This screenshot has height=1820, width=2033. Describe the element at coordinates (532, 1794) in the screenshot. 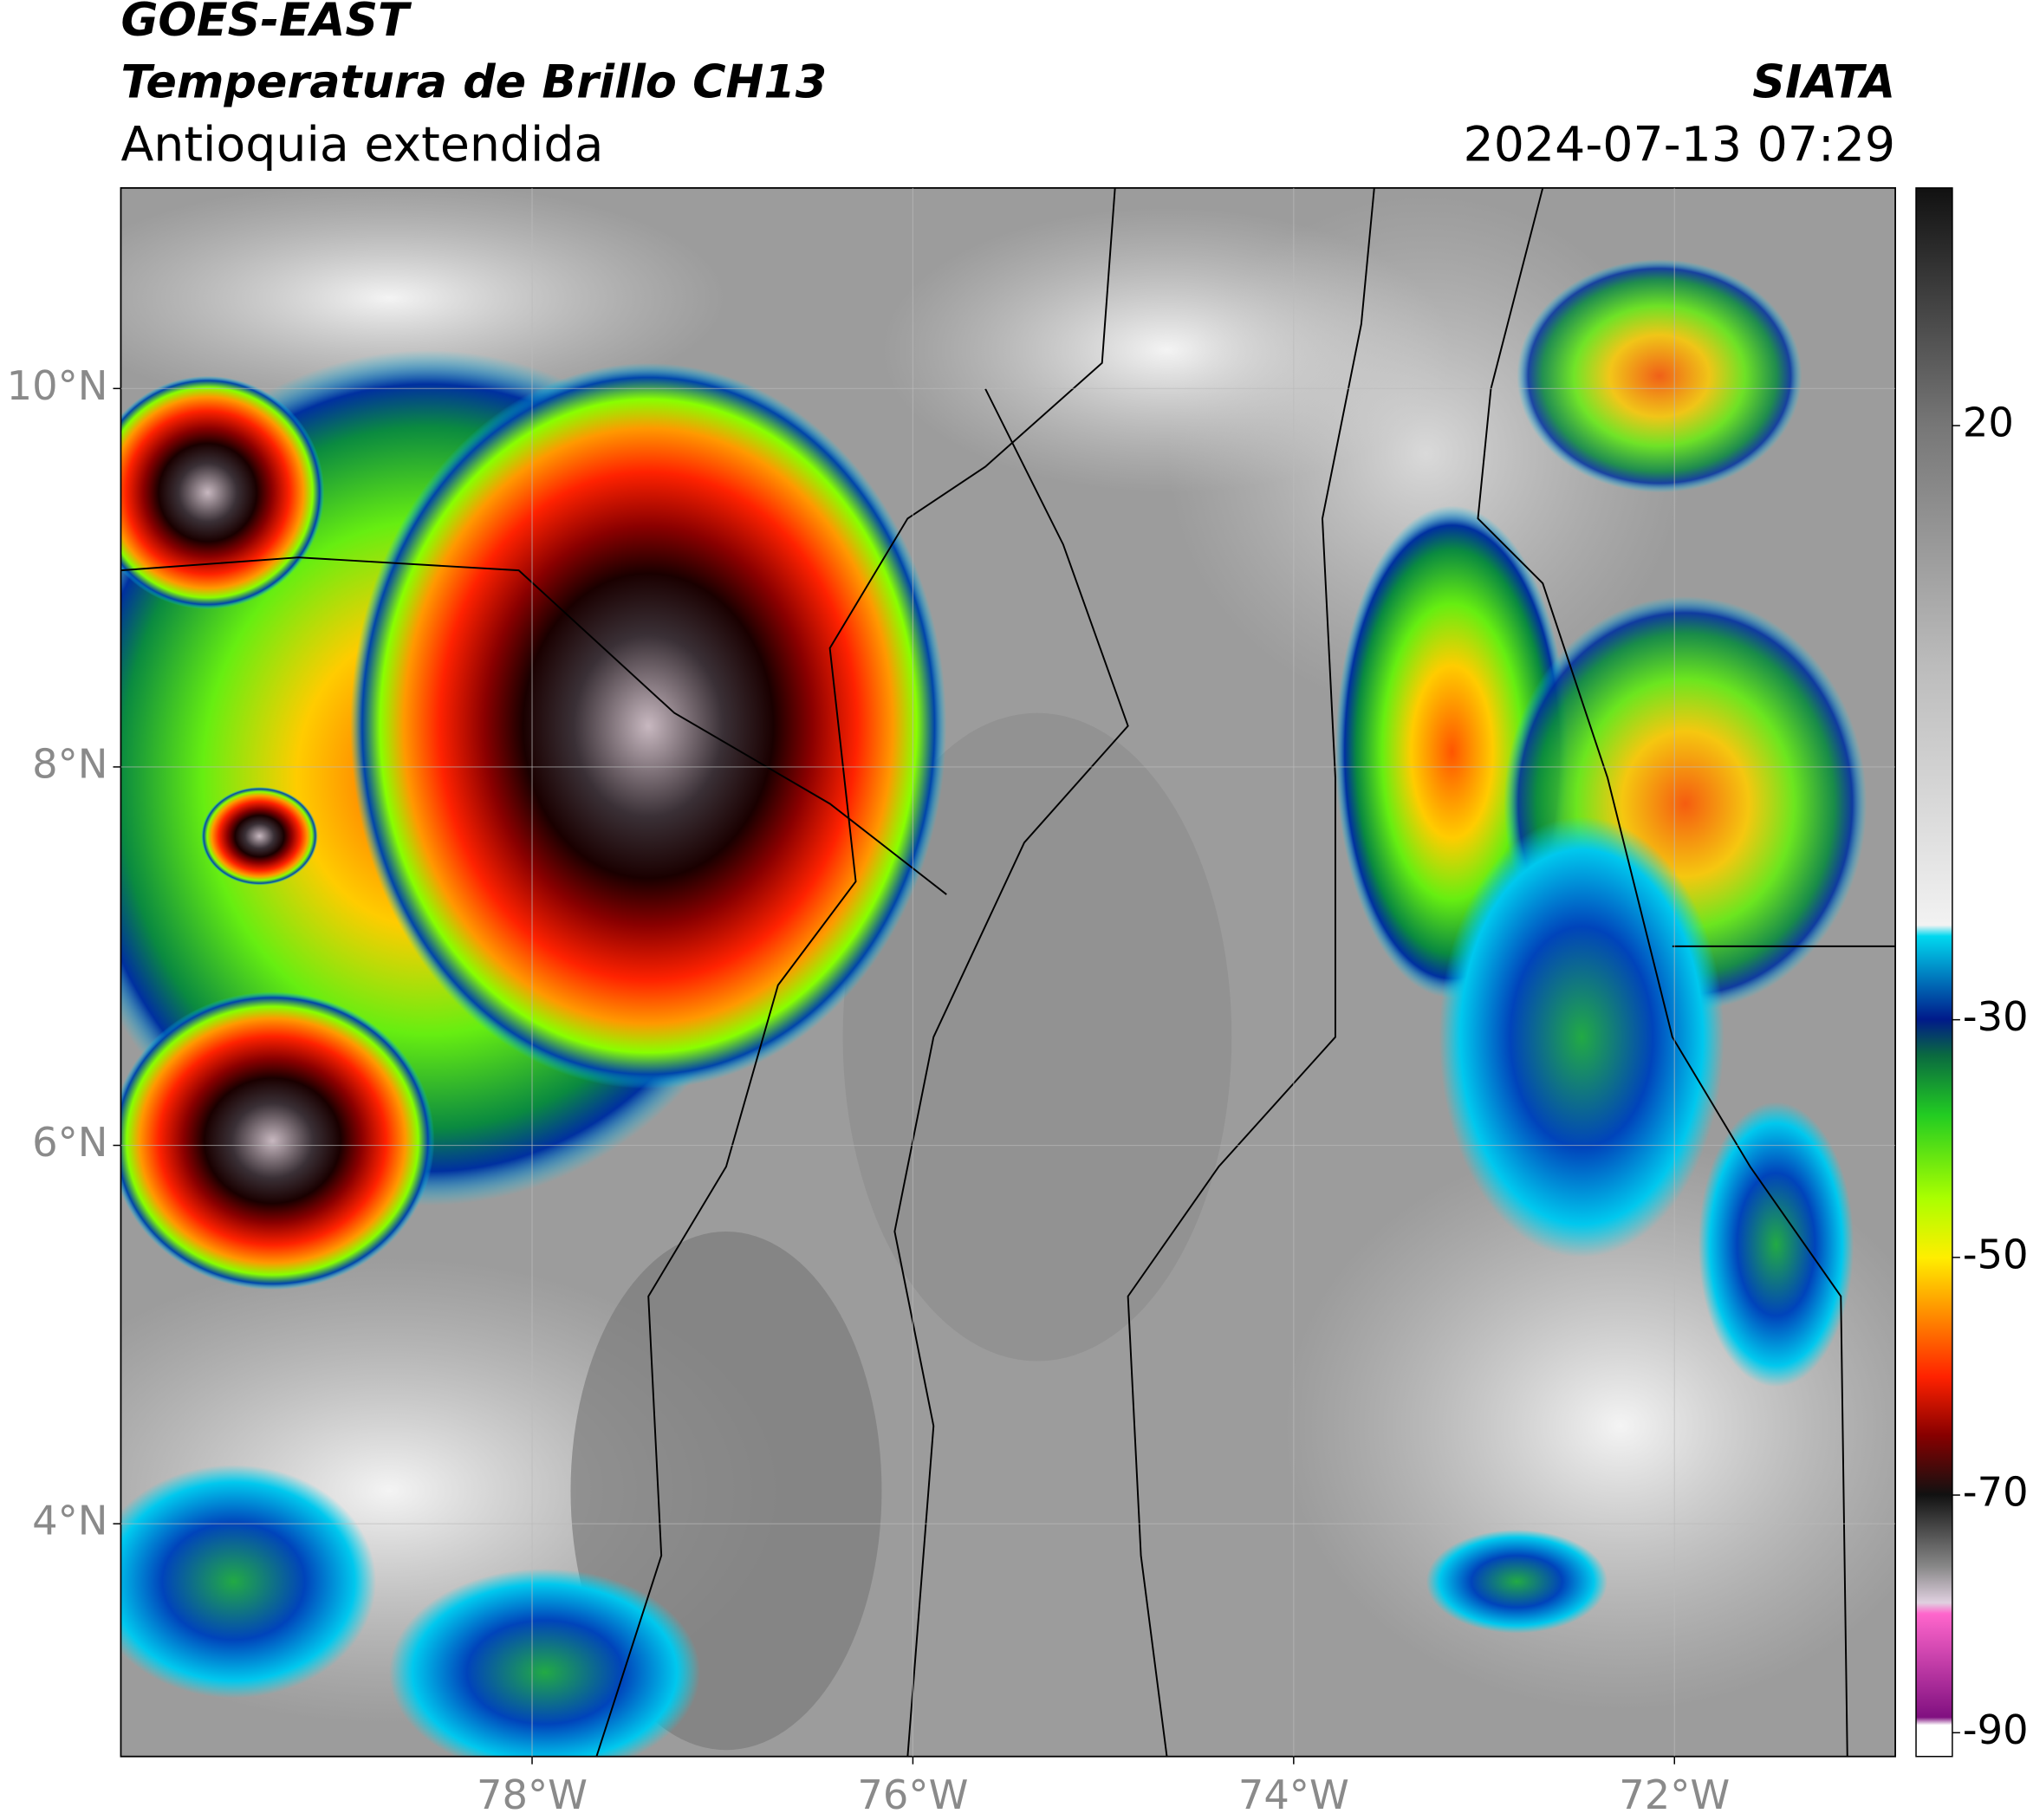

I see `x-tick-label: 78°W` at that location.